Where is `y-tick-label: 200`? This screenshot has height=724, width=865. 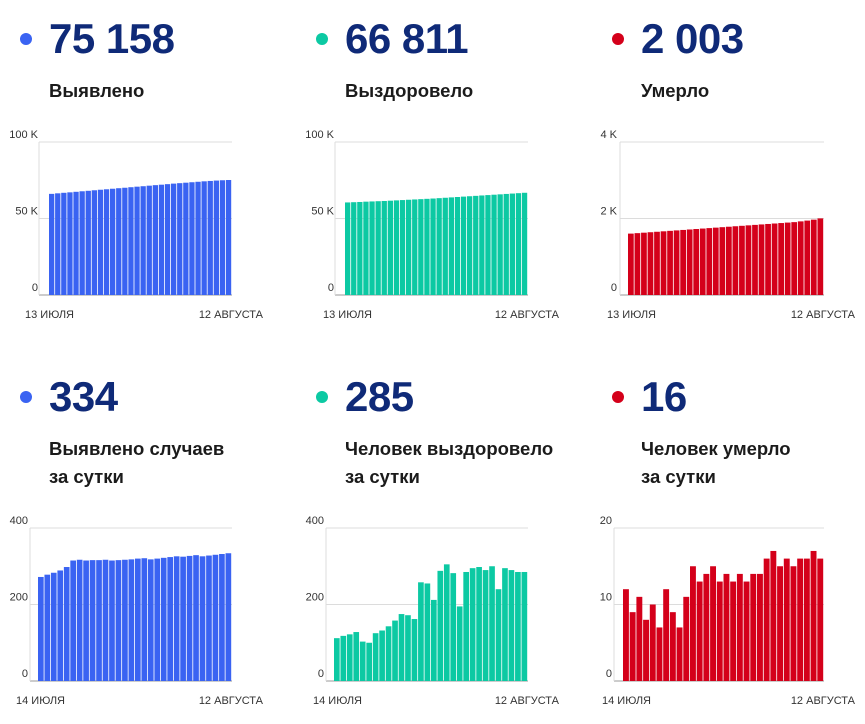 y-tick-label: 200 is located at coordinates (315, 598).